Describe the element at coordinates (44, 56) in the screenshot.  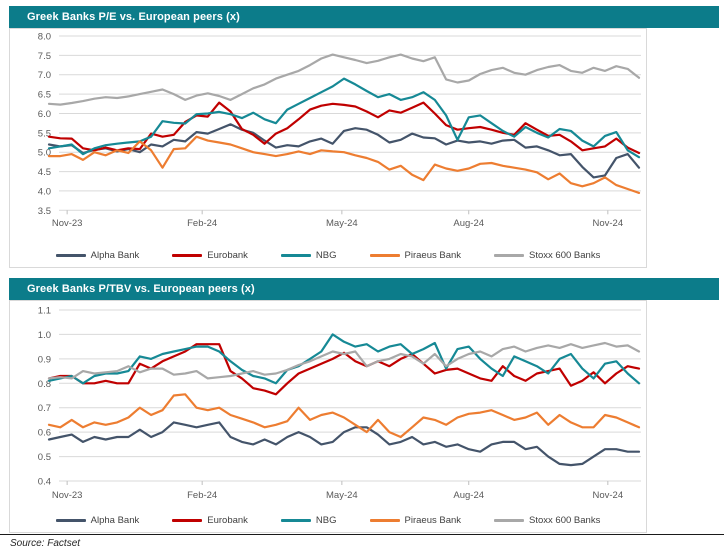
I see `y-axis-tick-label: 7.5` at that location.